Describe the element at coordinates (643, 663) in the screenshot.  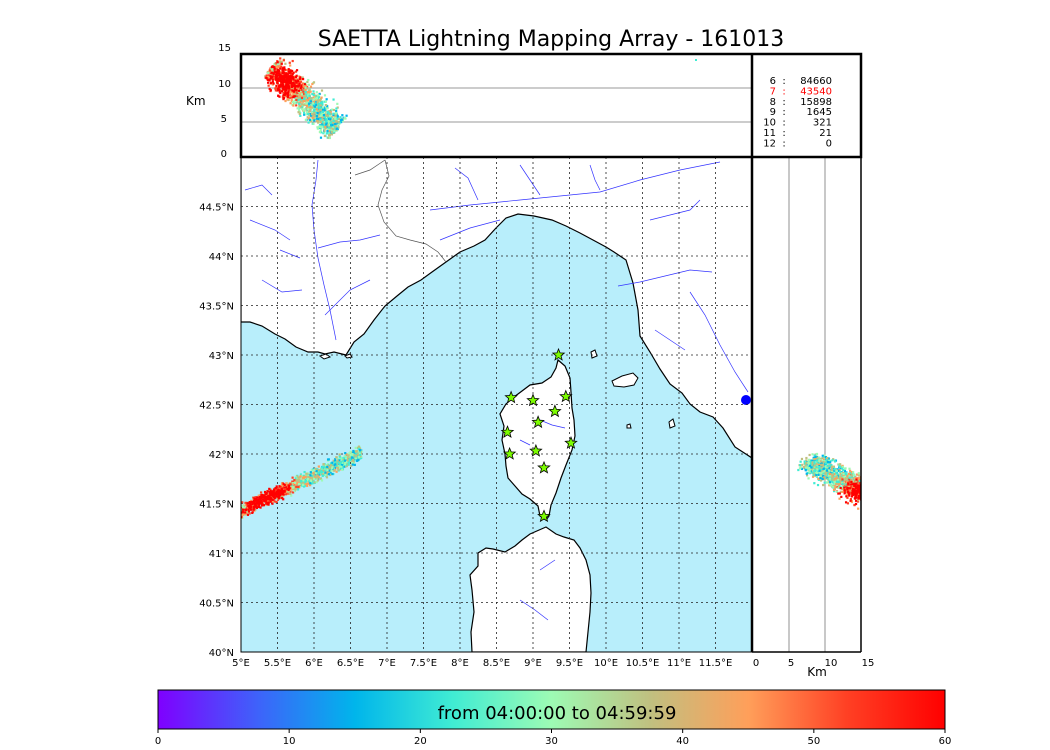
I see `map-x-tick-label: 10.5°E` at that location.